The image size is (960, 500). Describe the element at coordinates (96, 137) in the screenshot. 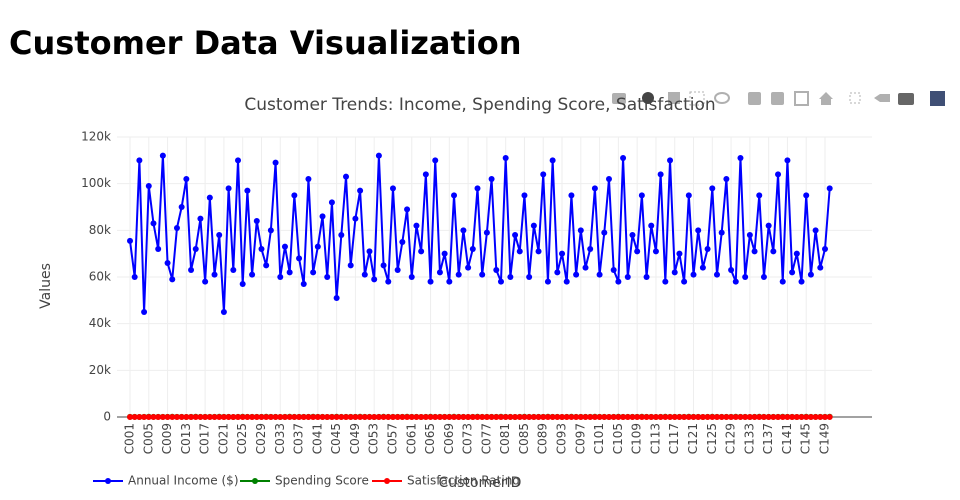

I see `y-tick-label: 120k` at that location.